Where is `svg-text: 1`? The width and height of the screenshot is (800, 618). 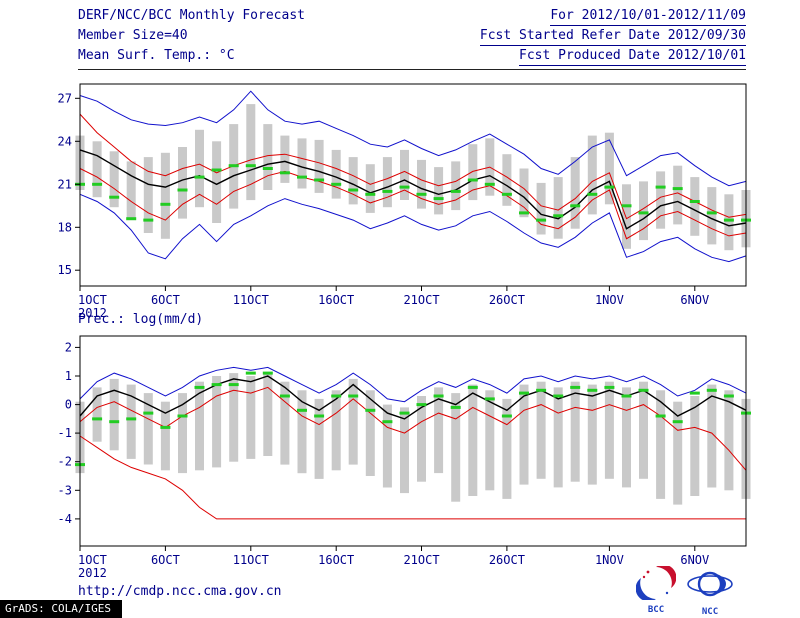 svg-text: 1 is located at coordinates (68, 376).